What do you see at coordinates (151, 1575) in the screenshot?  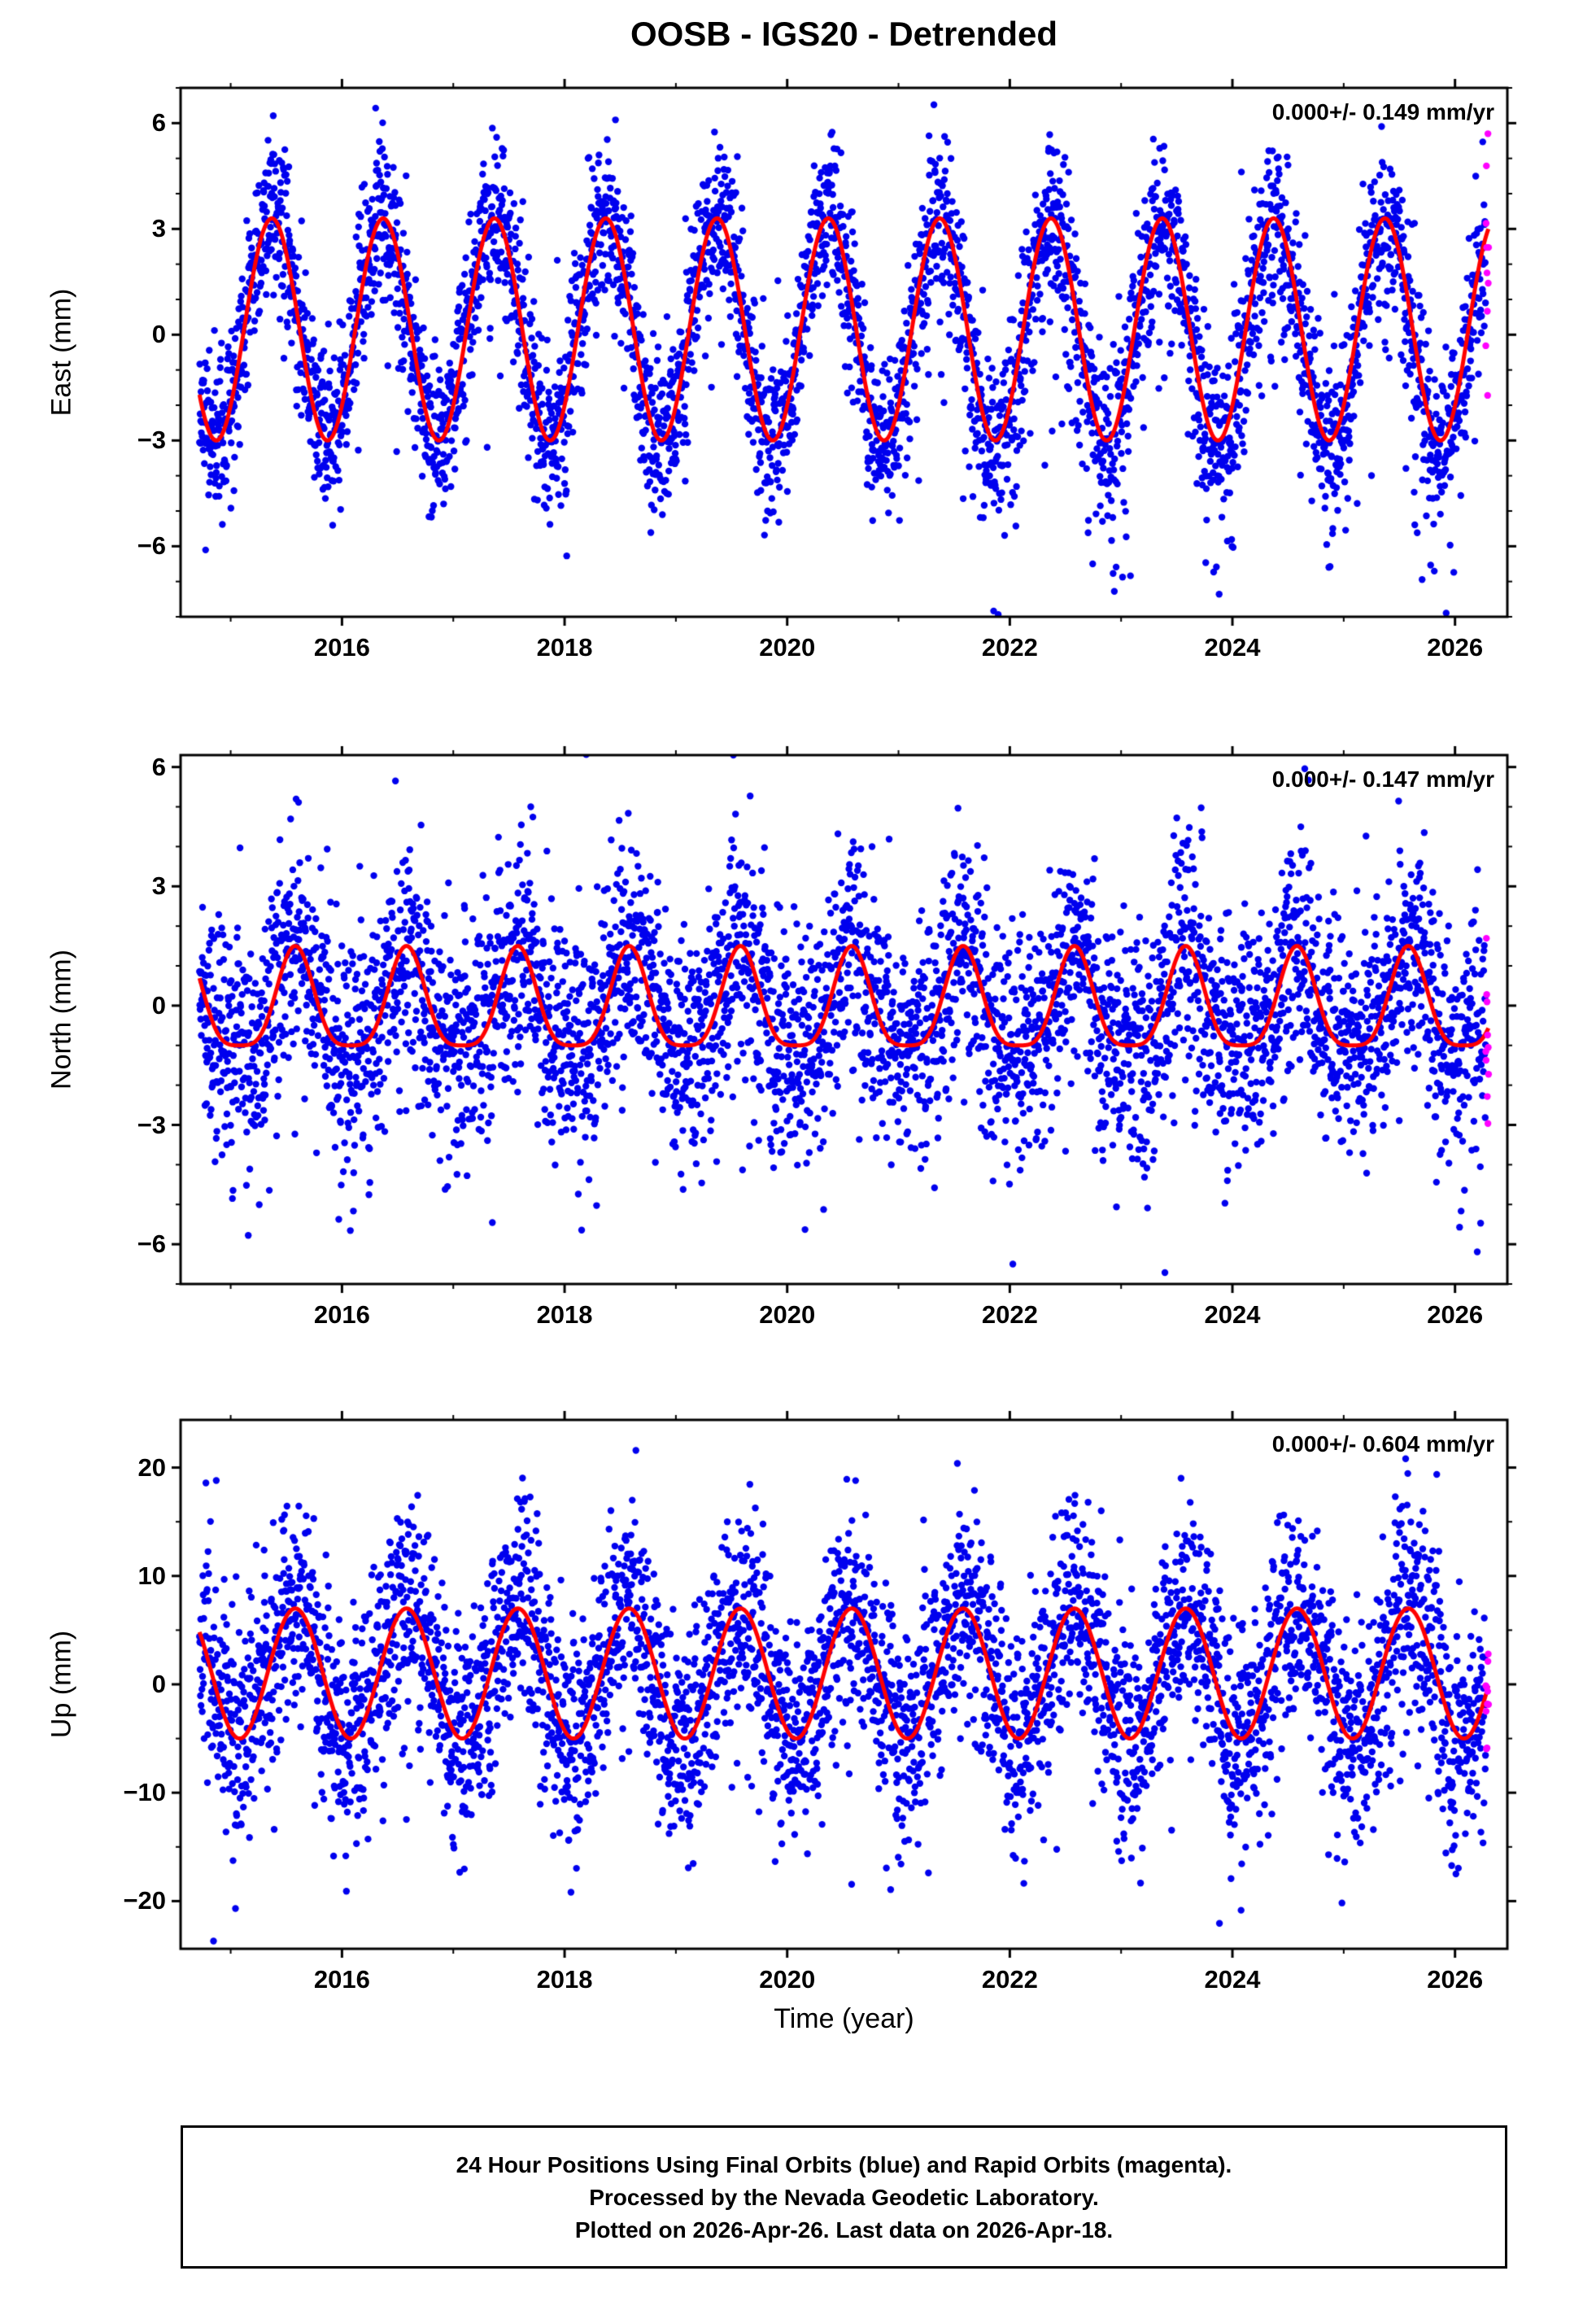 I see `up-y-tick-label: 10` at bounding box center [151, 1575].